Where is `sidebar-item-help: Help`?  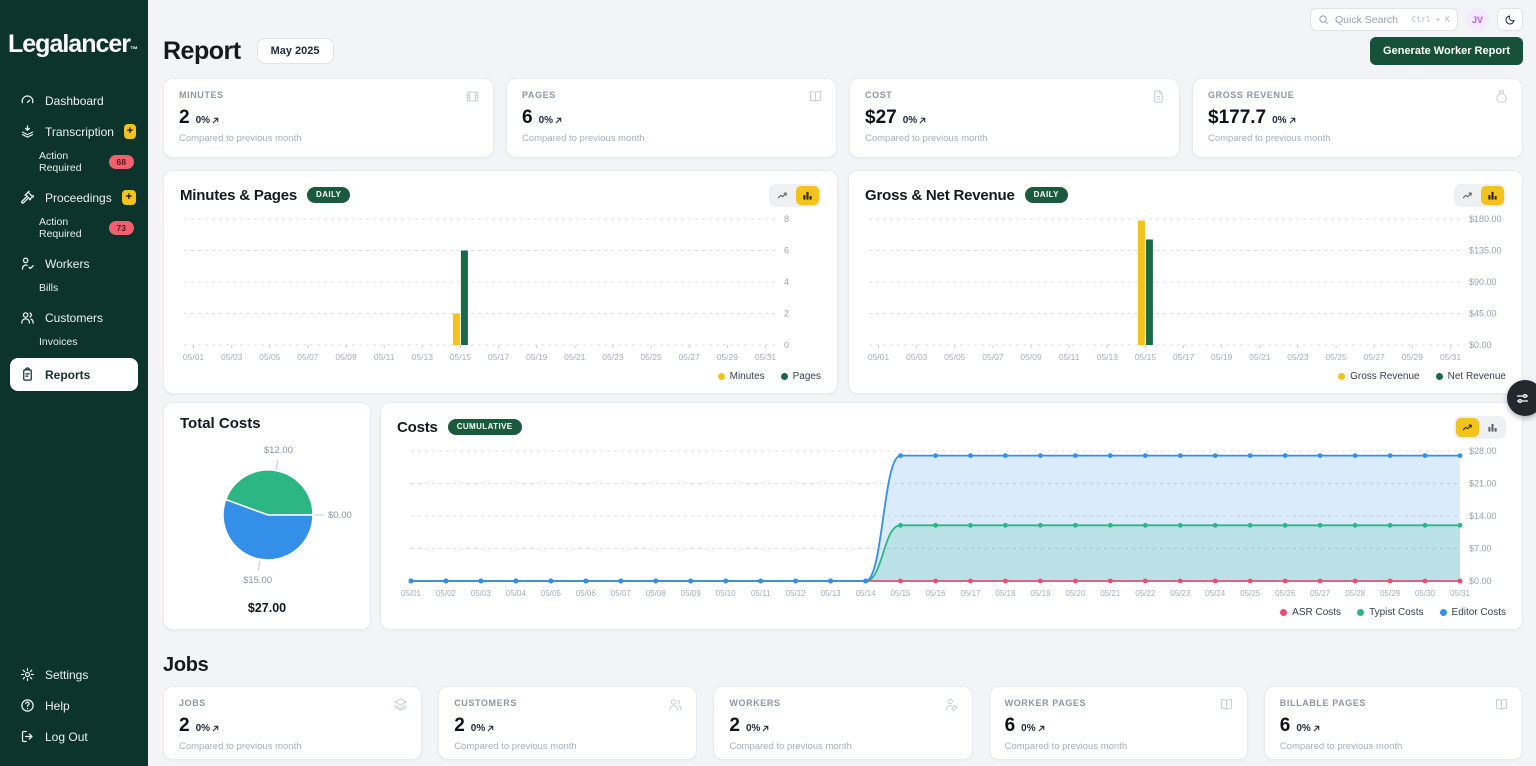
sidebar-item-help: Help is located at coordinates (74, 705).